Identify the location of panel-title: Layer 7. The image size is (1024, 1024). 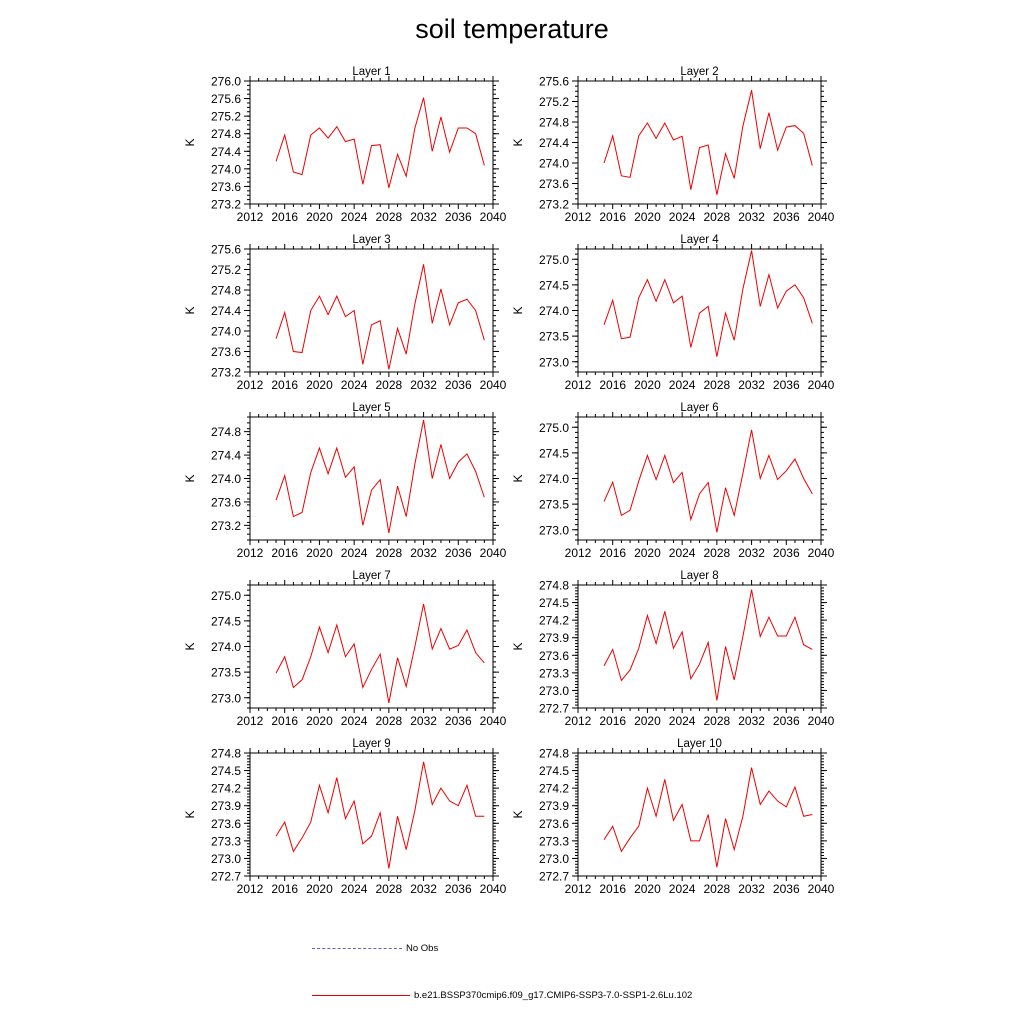
(371, 576).